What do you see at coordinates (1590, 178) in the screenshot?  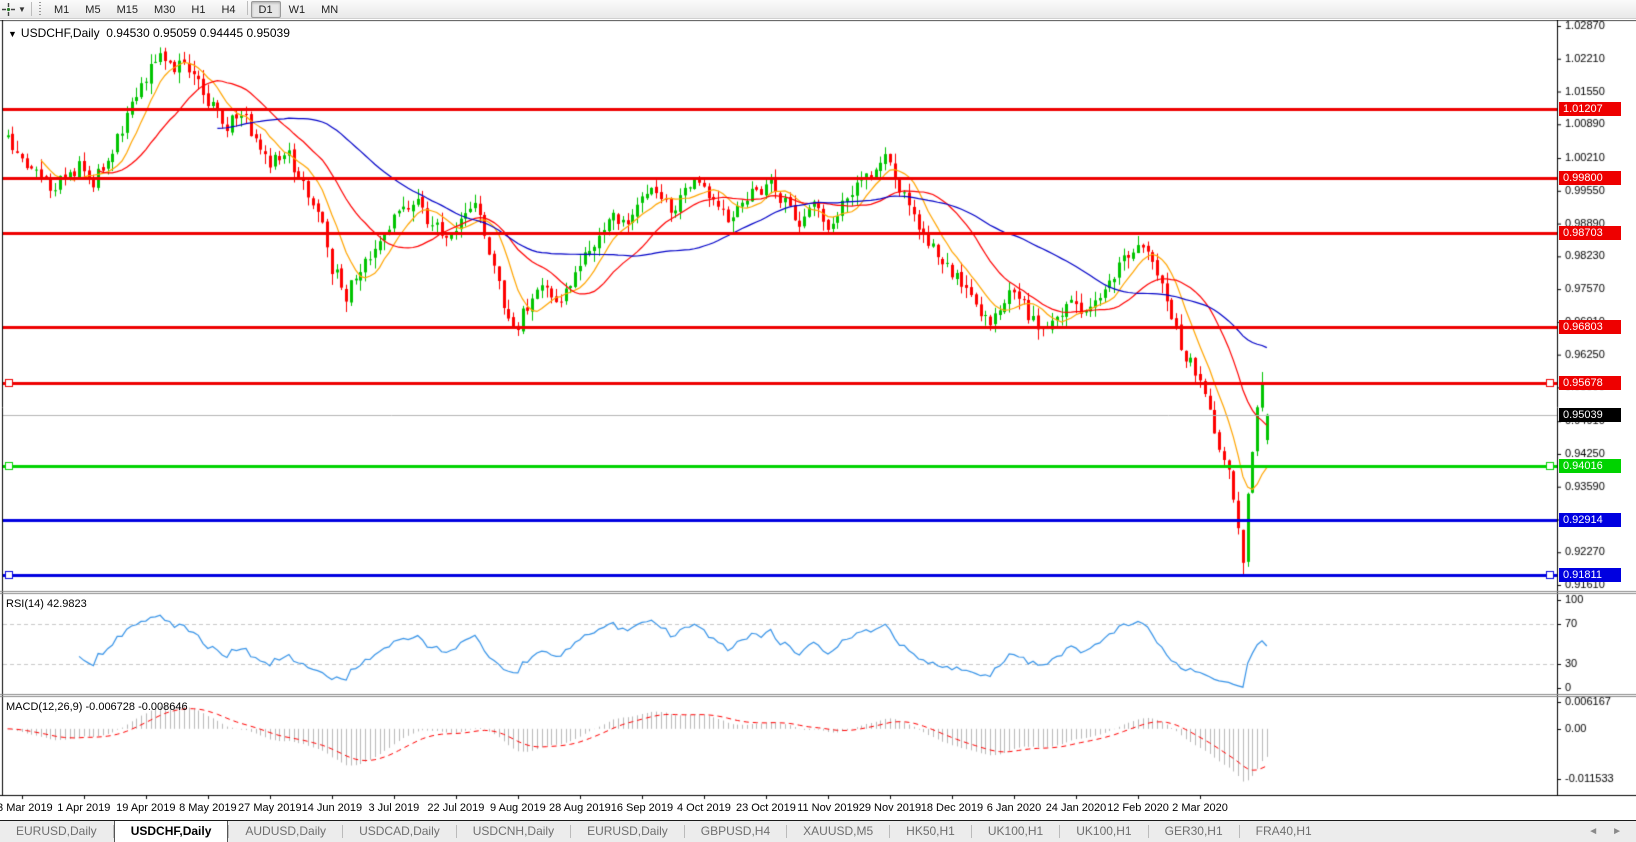 I see `hline-price-tag: 0.99800` at bounding box center [1590, 178].